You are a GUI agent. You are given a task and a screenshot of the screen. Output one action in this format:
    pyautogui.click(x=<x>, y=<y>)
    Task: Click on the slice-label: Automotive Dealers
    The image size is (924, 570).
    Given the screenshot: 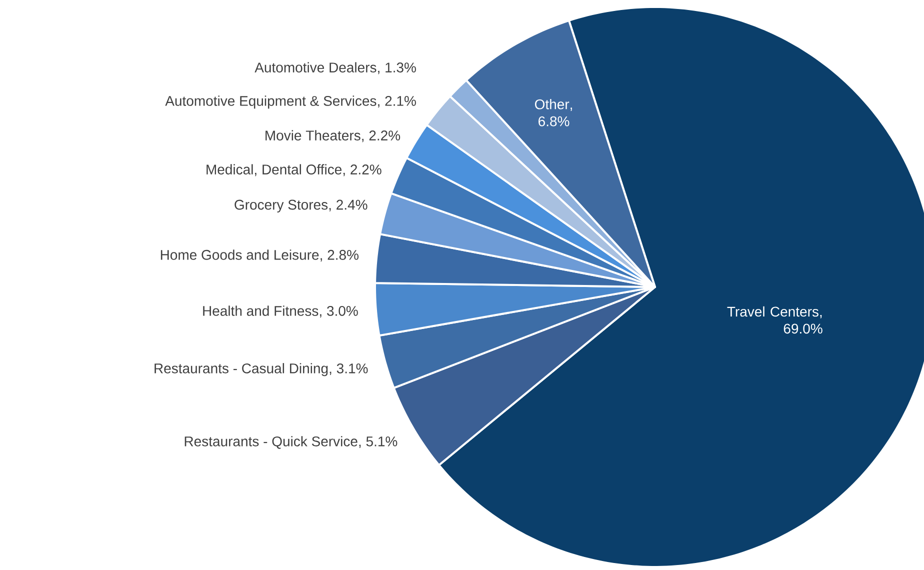 What is the action you would take?
    pyautogui.click(x=315, y=67)
    